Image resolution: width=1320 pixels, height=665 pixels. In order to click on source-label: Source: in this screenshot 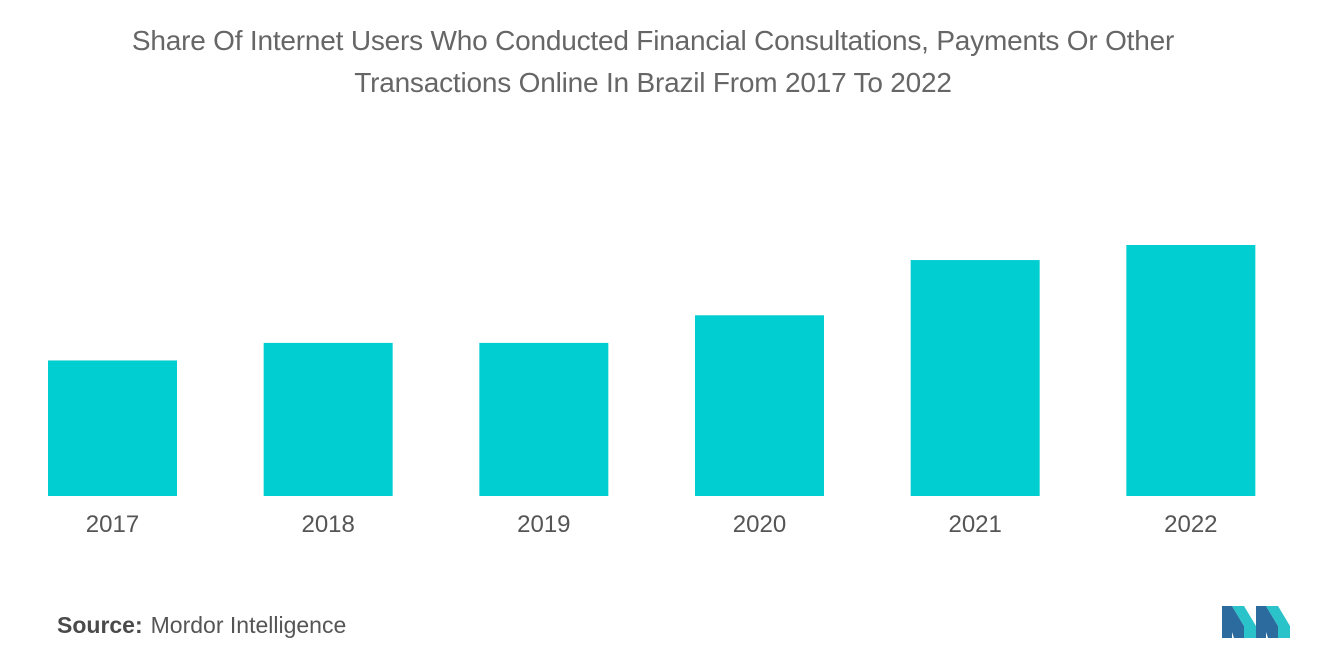, I will do `click(100, 625)`.